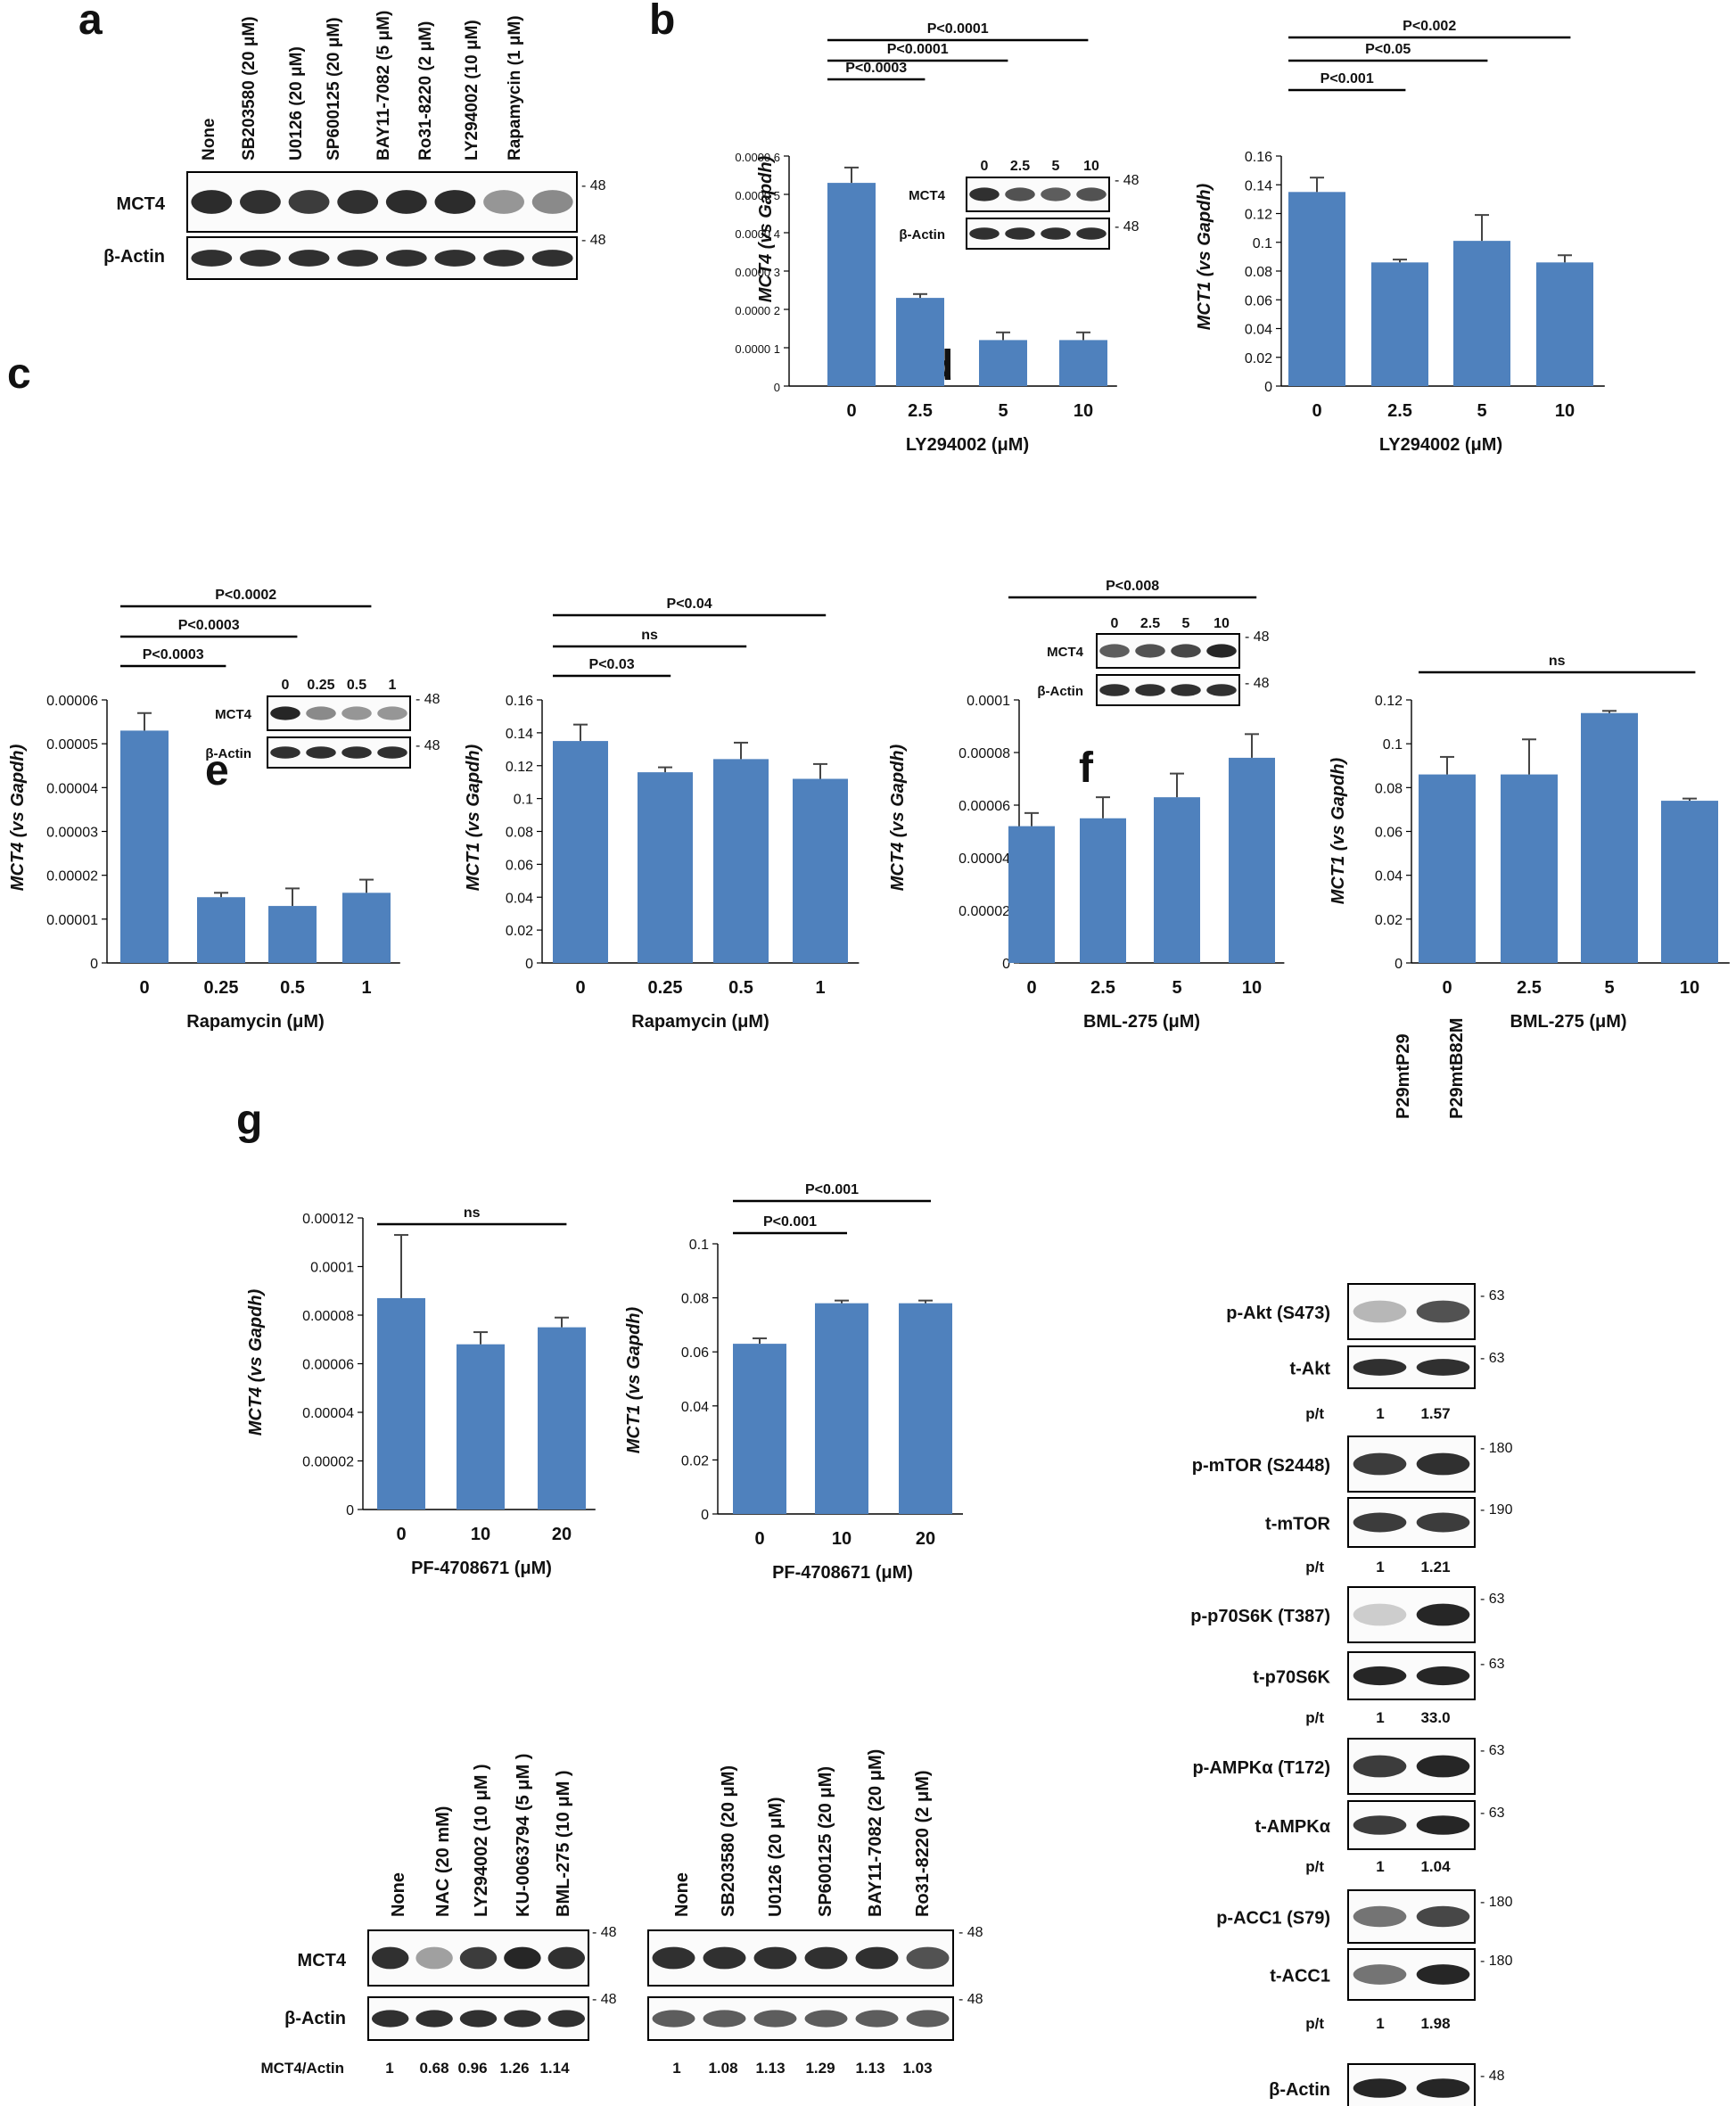  Describe the element at coordinates (1493, 1814) in the screenshot. I see `mw-marker: - 63` at that location.